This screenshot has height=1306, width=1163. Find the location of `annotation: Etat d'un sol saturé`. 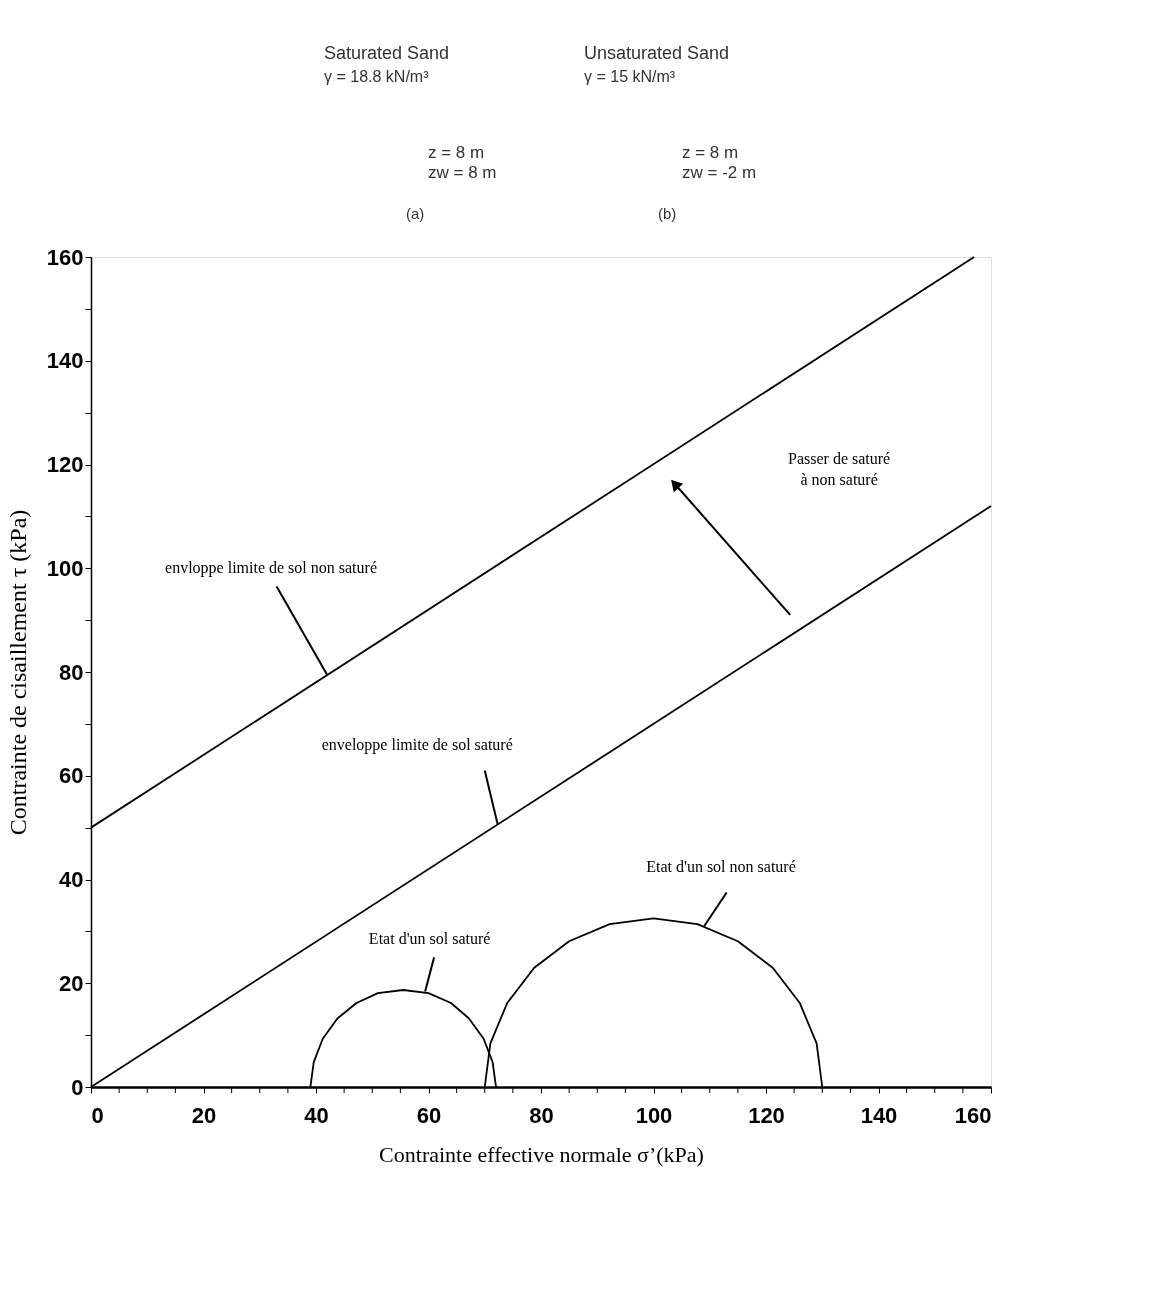

annotation: Etat d'un sol saturé is located at coordinates (429, 939).